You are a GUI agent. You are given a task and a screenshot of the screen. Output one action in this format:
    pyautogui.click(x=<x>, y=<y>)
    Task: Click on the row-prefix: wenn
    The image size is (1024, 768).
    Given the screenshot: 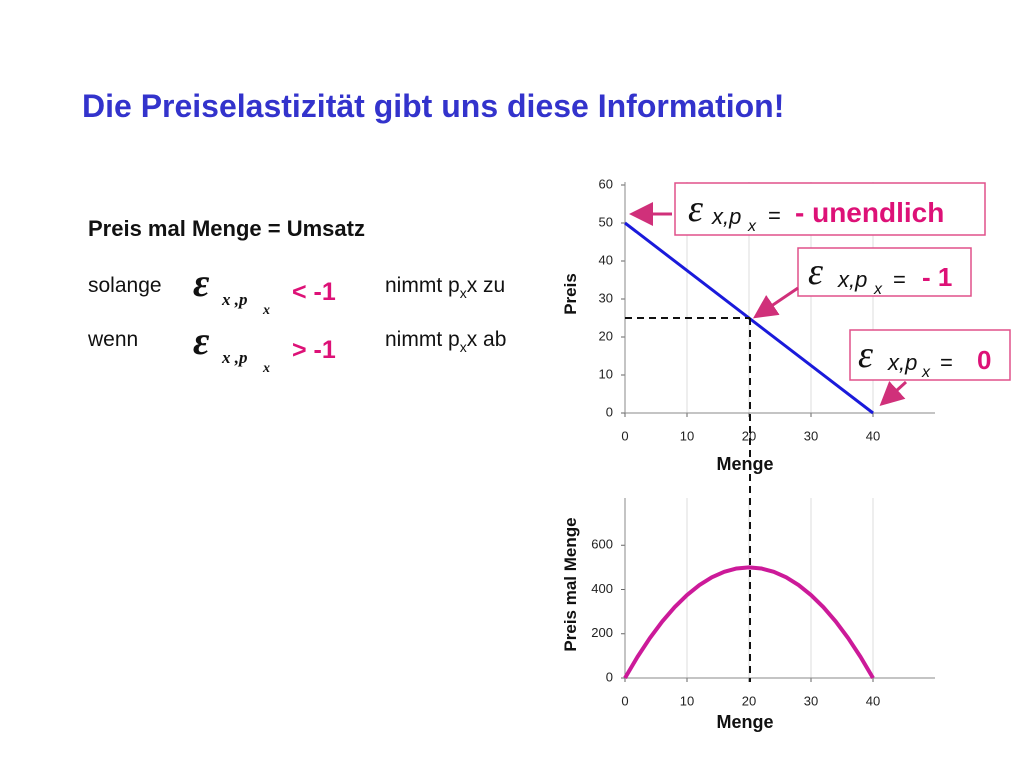 What is the action you would take?
    pyautogui.click(x=112, y=339)
    